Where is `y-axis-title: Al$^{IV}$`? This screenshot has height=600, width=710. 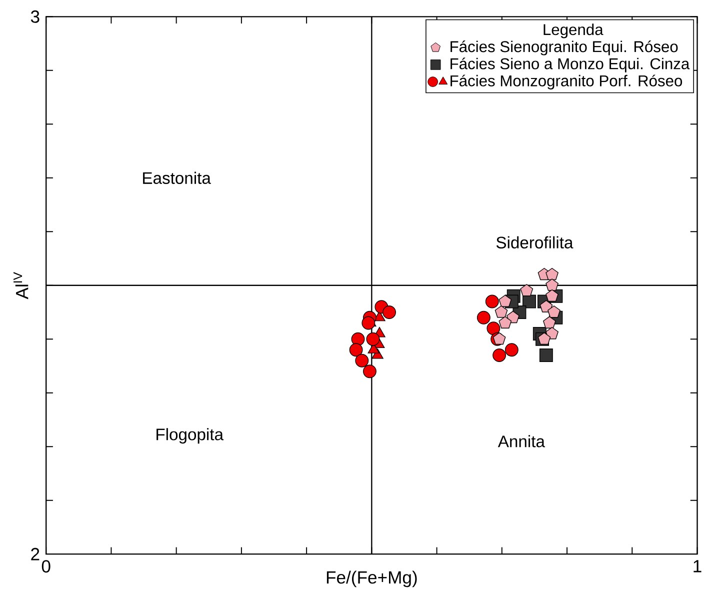 y-axis-title: Al$^{IV}$ is located at coordinates (21, 286).